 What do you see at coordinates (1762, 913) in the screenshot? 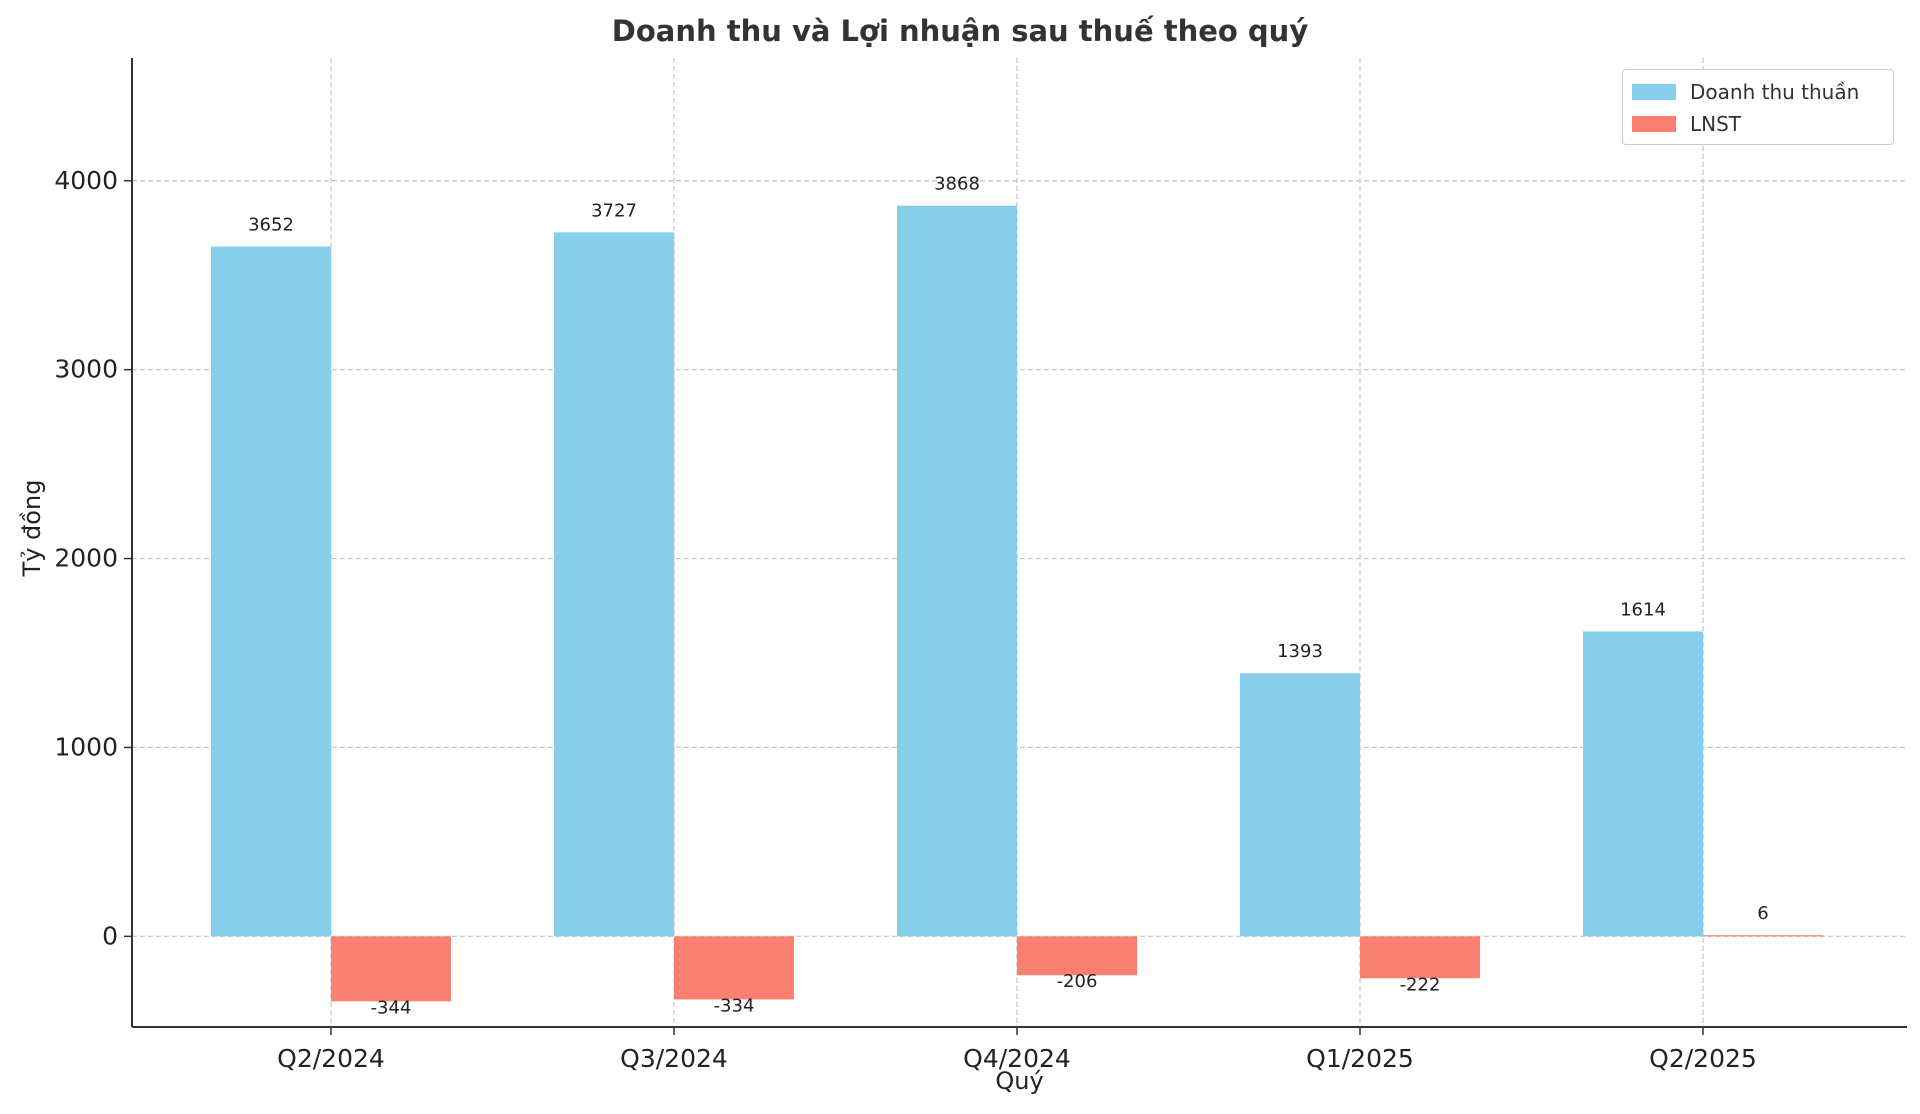
I see `data-label-profit: 6` at bounding box center [1762, 913].